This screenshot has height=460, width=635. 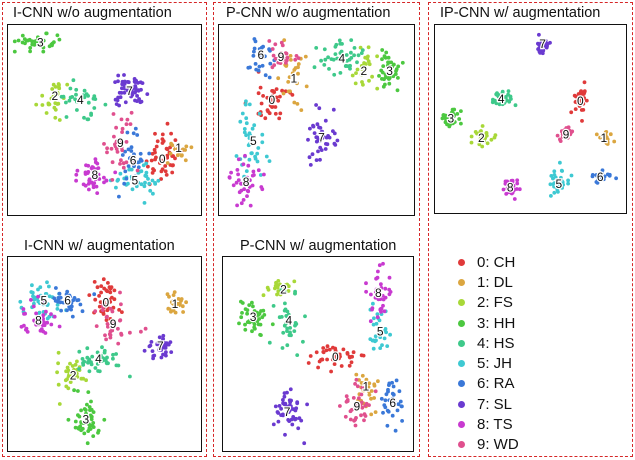 I want to click on scatter-pcnn-noaug: 0 1 2 3 4 5 6 7 8 9, so click(x=316, y=122).